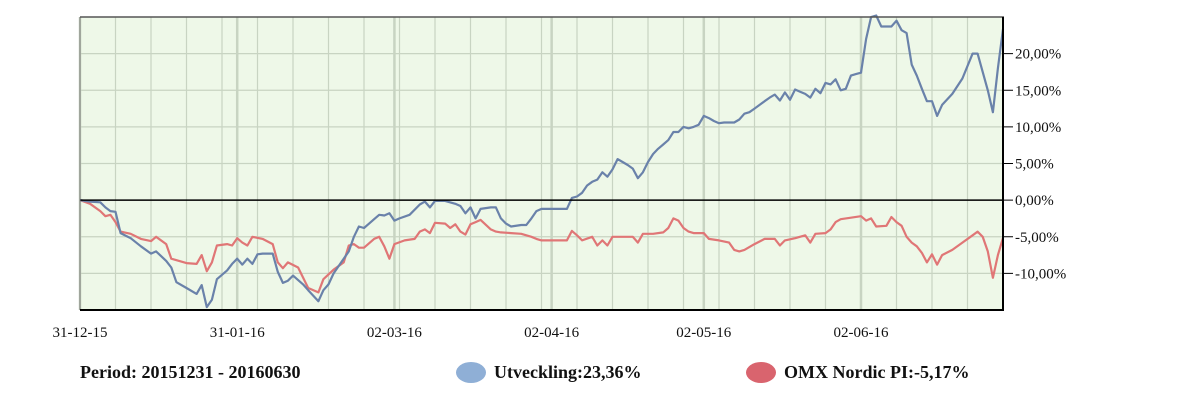 The height and width of the screenshot is (403, 1182). Describe the element at coordinates (471, 372) in the screenshot. I see `legend-swatch-utveckling` at that location.